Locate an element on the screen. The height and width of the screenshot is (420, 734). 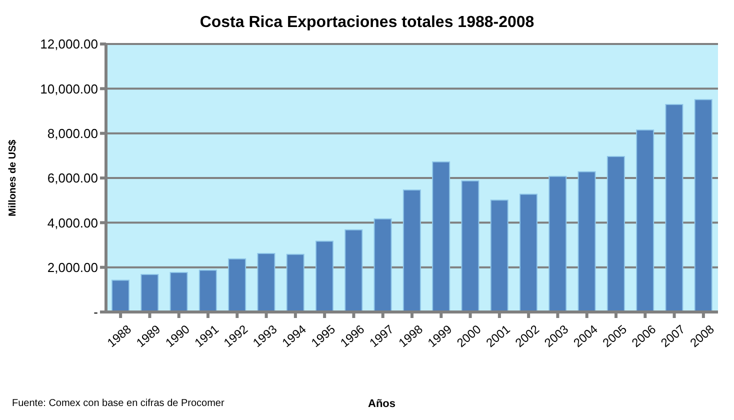
chart-title: Costa Rica Exportaciones totales 1988-2008 is located at coordinates (367, 23).